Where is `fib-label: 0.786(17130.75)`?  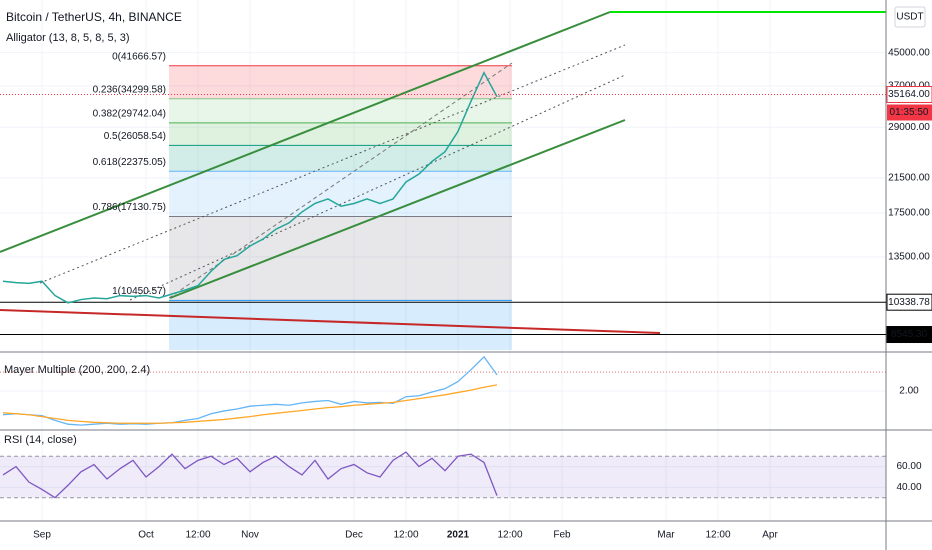
fib-label: 0.786(17130.75) is located at coordinates (129, 207).